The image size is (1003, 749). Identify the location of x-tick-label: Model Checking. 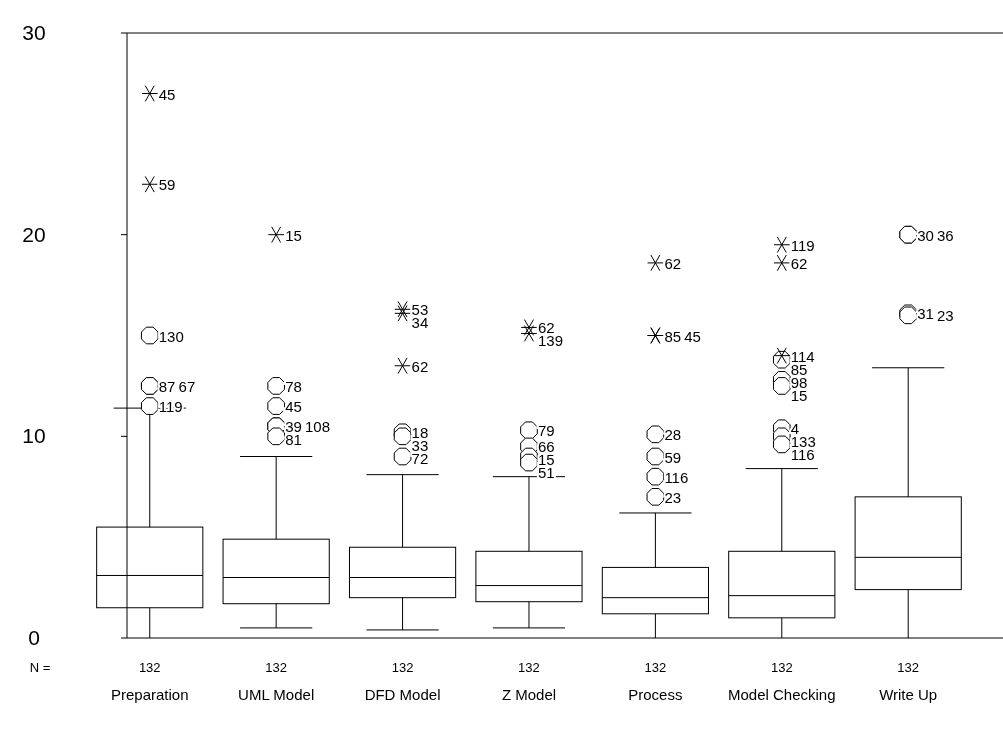
(782, 694).